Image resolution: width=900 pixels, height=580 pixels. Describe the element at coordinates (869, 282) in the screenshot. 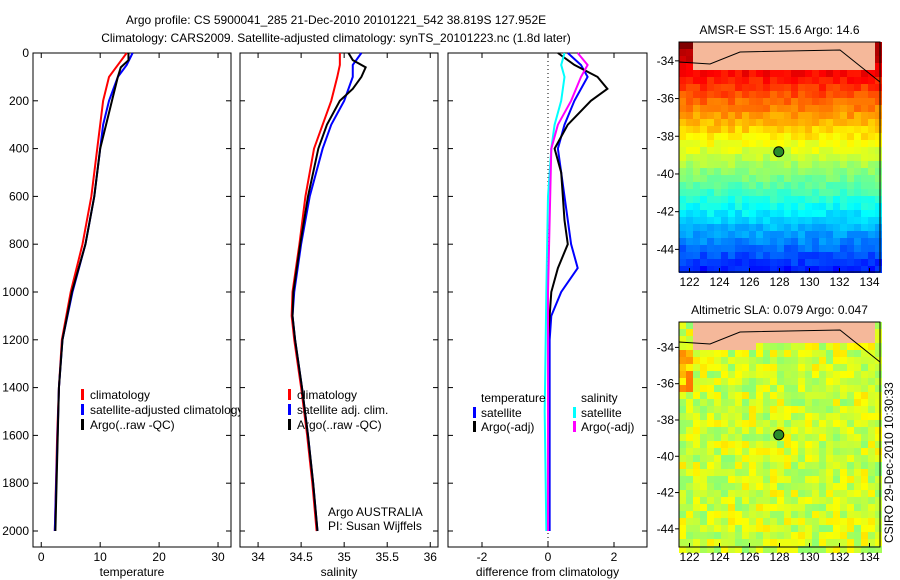

I see `x-tick-label: 134` at that location.